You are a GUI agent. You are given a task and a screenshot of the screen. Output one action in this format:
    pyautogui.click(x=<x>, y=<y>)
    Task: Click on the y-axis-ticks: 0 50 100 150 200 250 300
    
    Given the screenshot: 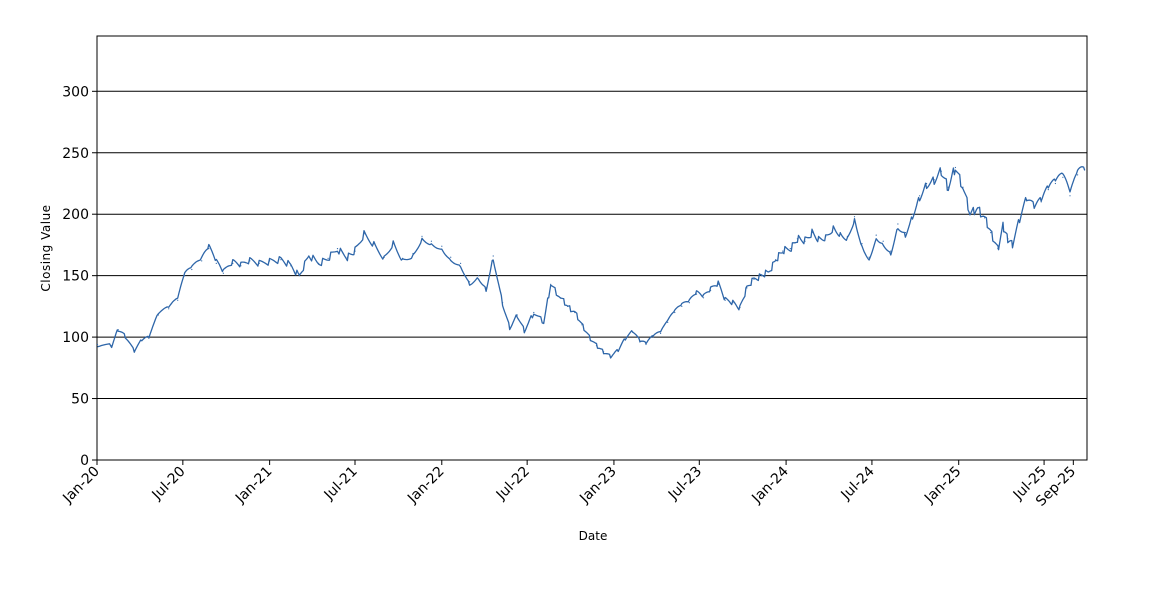 What is the action you would take?
    pyautogui.click(x=79, y=276)
    